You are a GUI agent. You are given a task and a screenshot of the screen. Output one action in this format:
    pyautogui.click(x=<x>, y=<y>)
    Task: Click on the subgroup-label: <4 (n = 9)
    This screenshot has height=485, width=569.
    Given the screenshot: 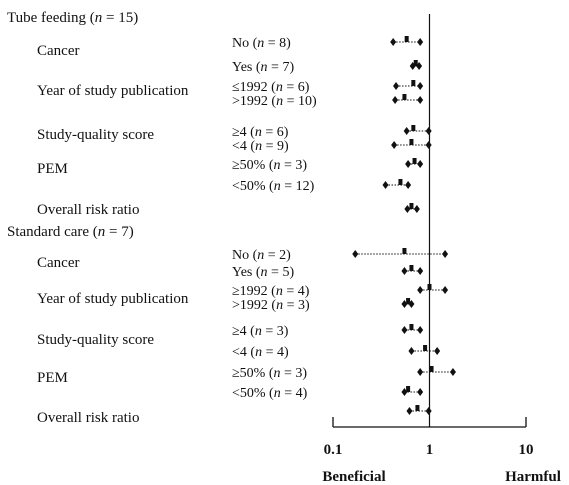 What is the action you would take?
    pyautogui.click(x=260, y=146)
    